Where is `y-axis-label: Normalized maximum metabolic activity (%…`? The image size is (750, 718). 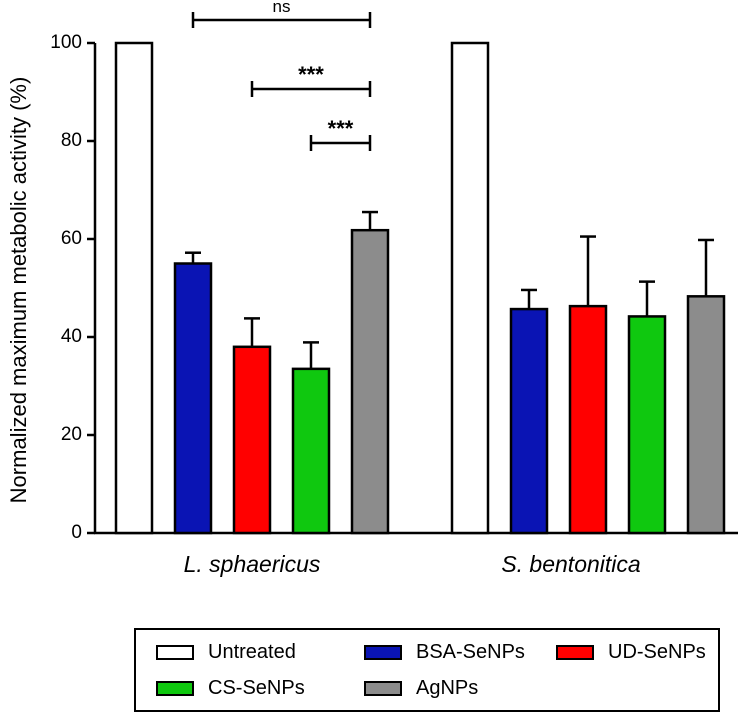 y-axis-label: Normalized maximum metabolic activity (%… is located at coordinates (18, 290).